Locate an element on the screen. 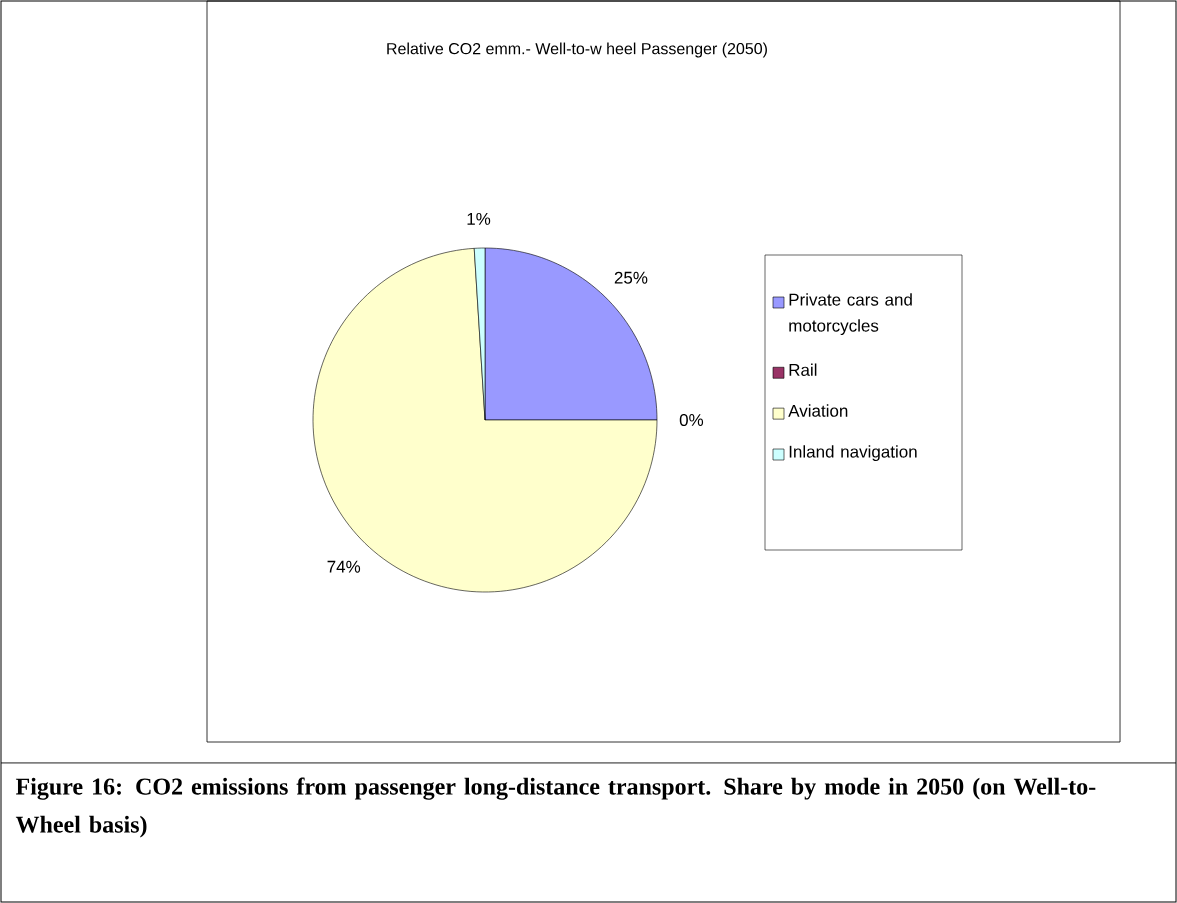  data-label: 25% is located at coordinates (631, 277).